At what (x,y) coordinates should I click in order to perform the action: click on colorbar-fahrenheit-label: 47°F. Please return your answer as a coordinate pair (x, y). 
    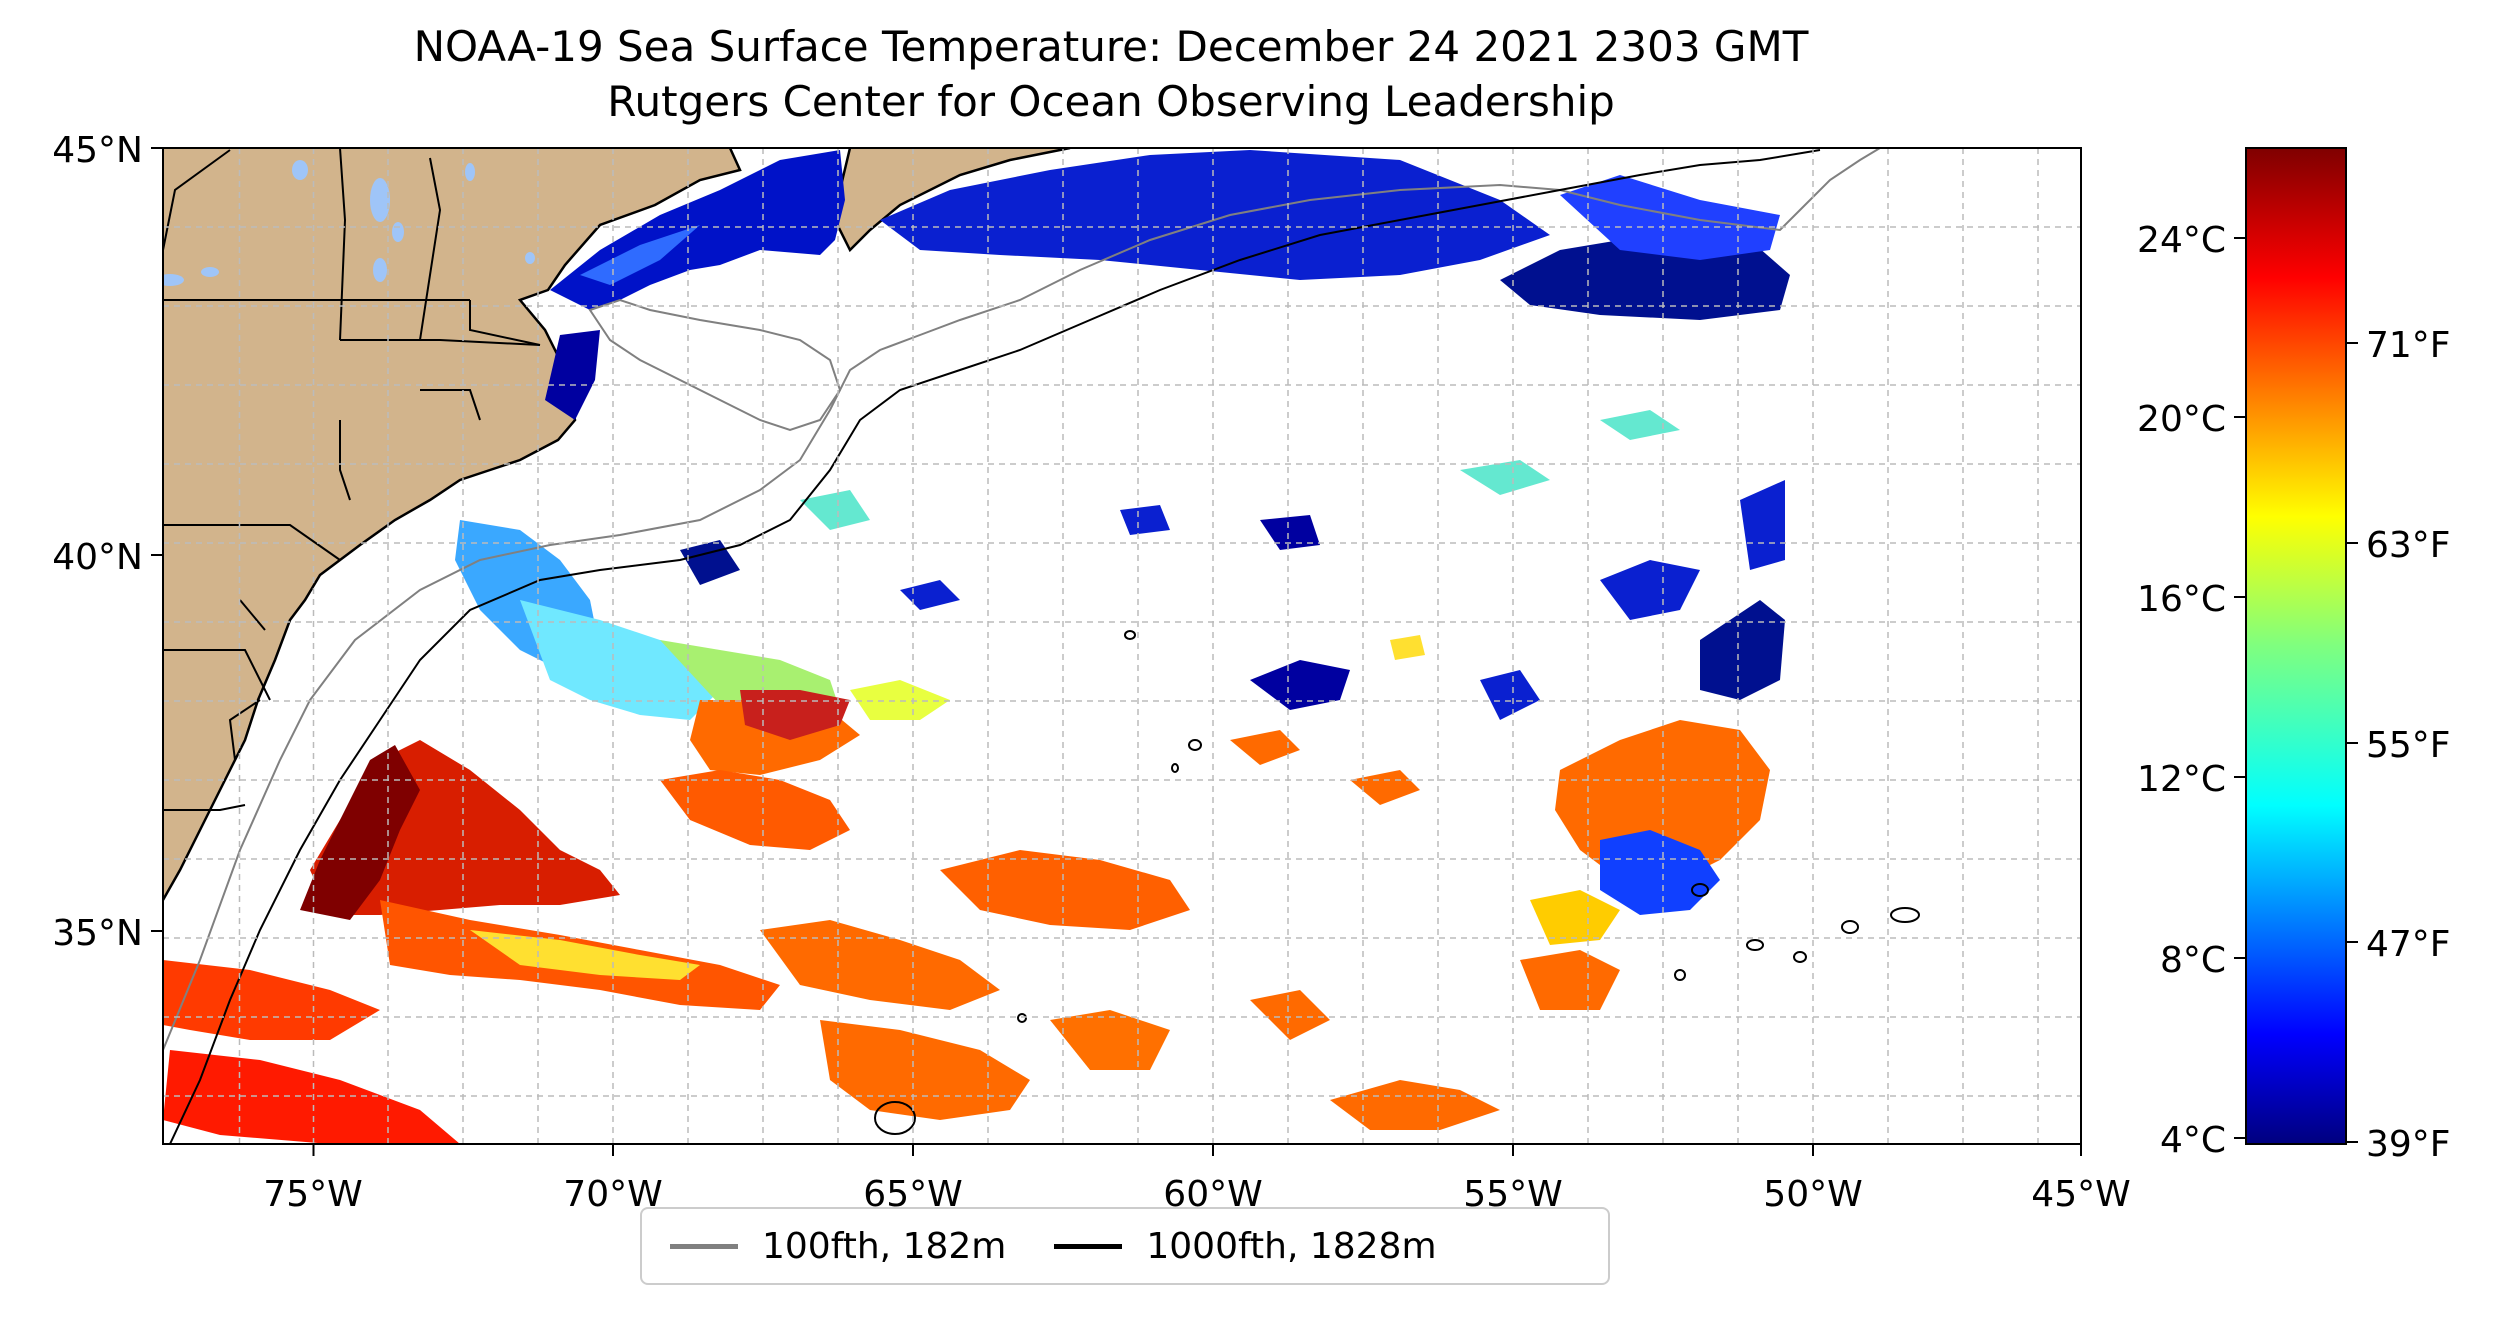
    Looking at the image, I should click on (2408, 944).